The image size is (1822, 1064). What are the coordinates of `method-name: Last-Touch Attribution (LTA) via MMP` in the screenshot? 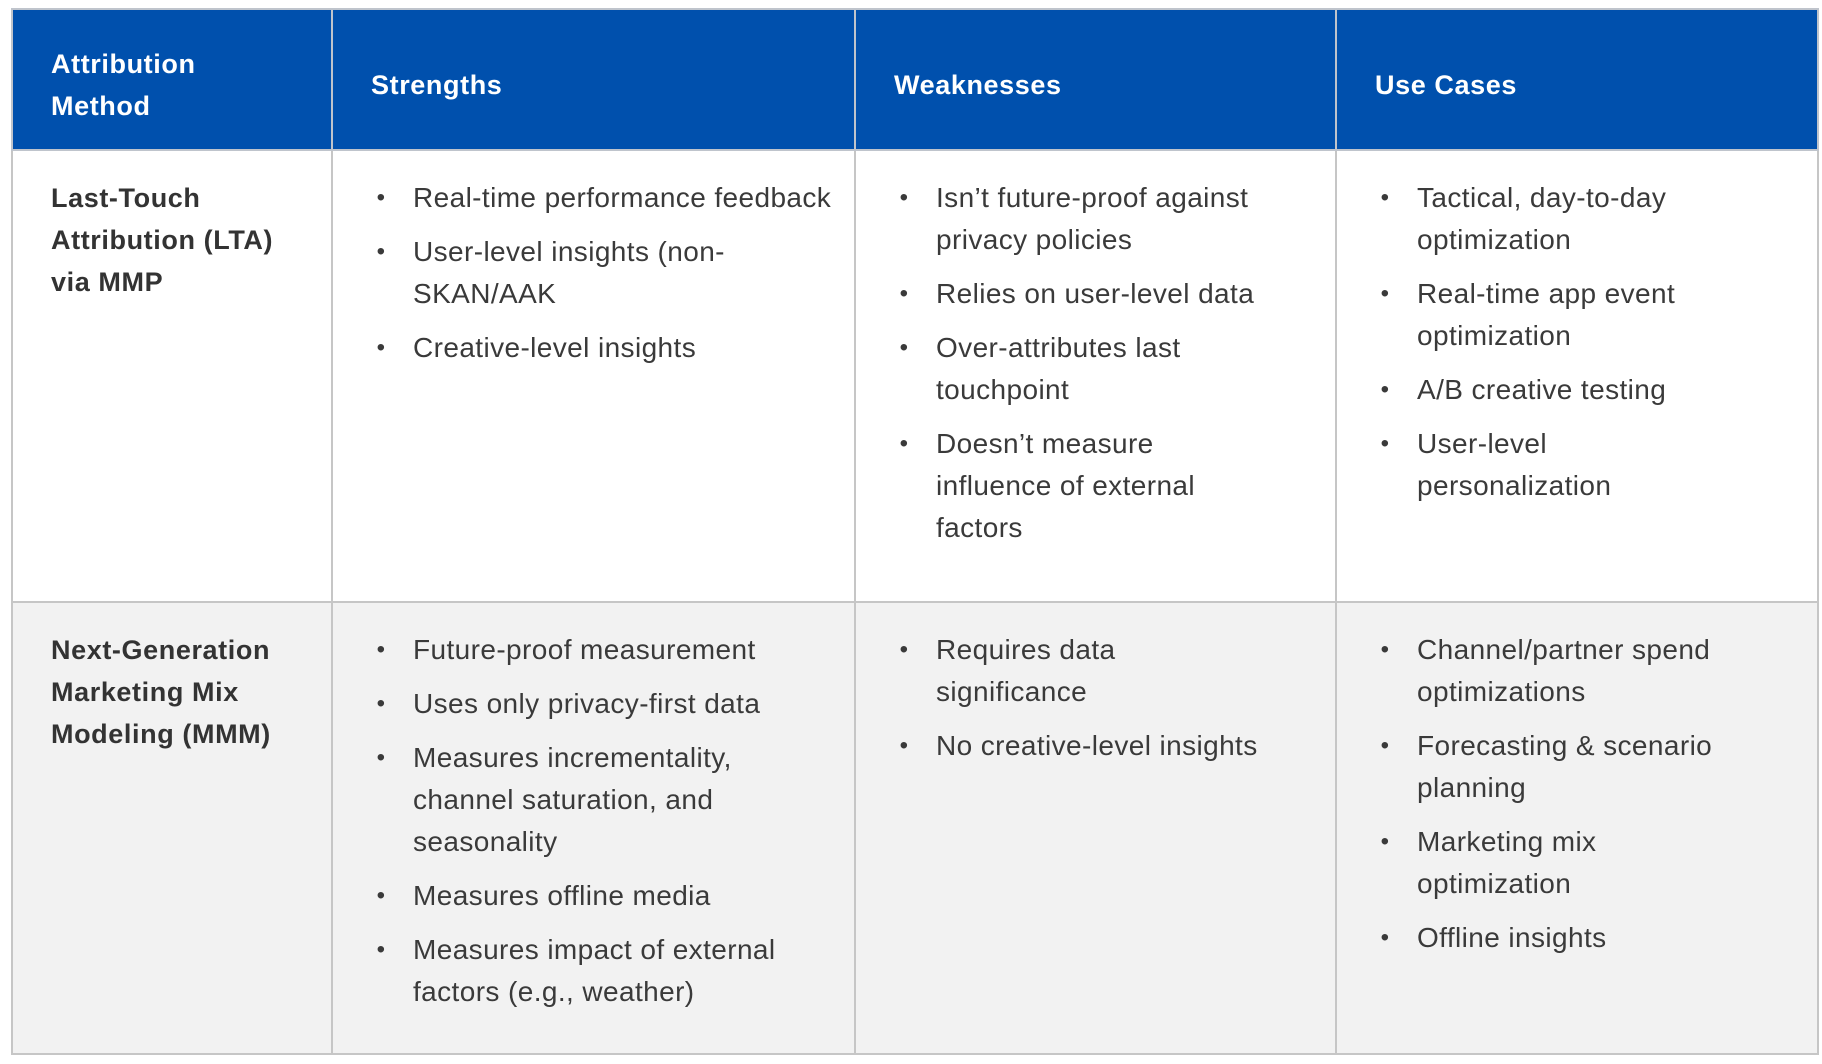 It's located at (162, 240).